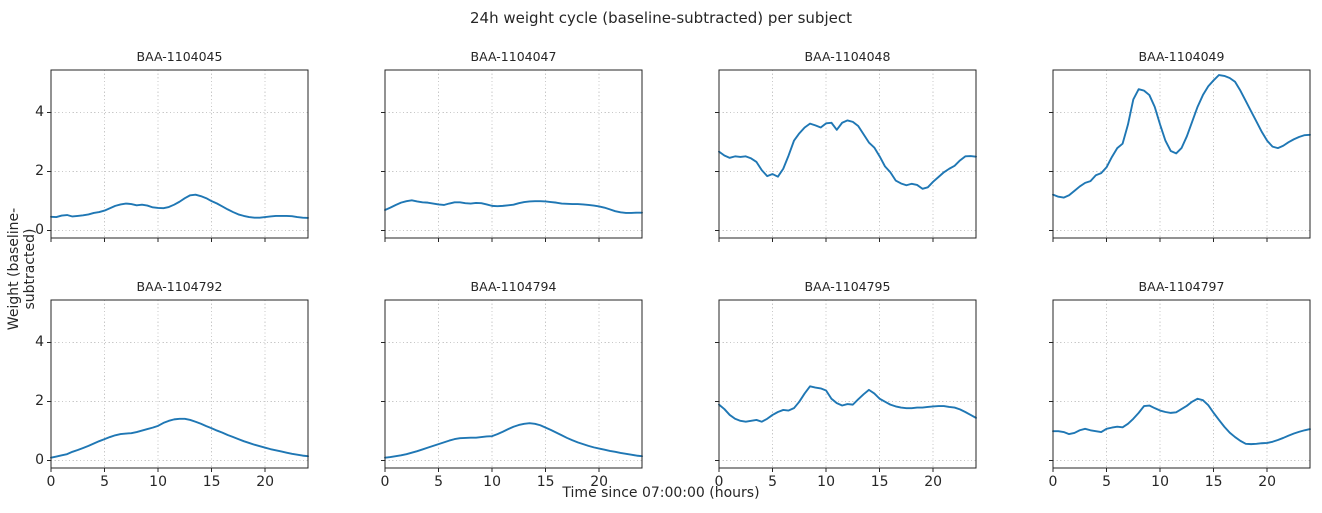  What do you see at coordinates (847, 56) in the screenshot?
I see `subplot-title: BAA-1104048` at bounding box center [847, 56].